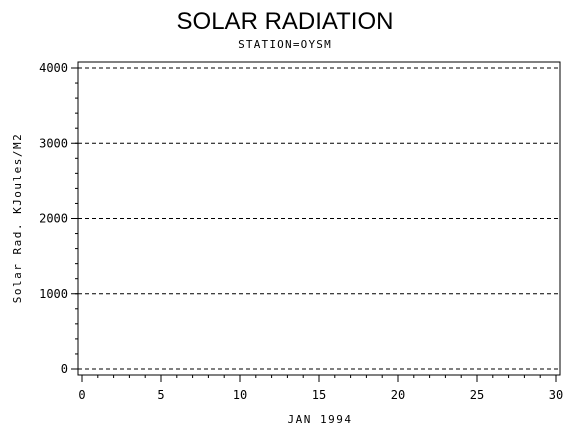 The height and width of the screenshot is (434, 570). Describe the element at coordinates (53, 219) in the screenshot. I see `y-tick-label: 2000` at that location.